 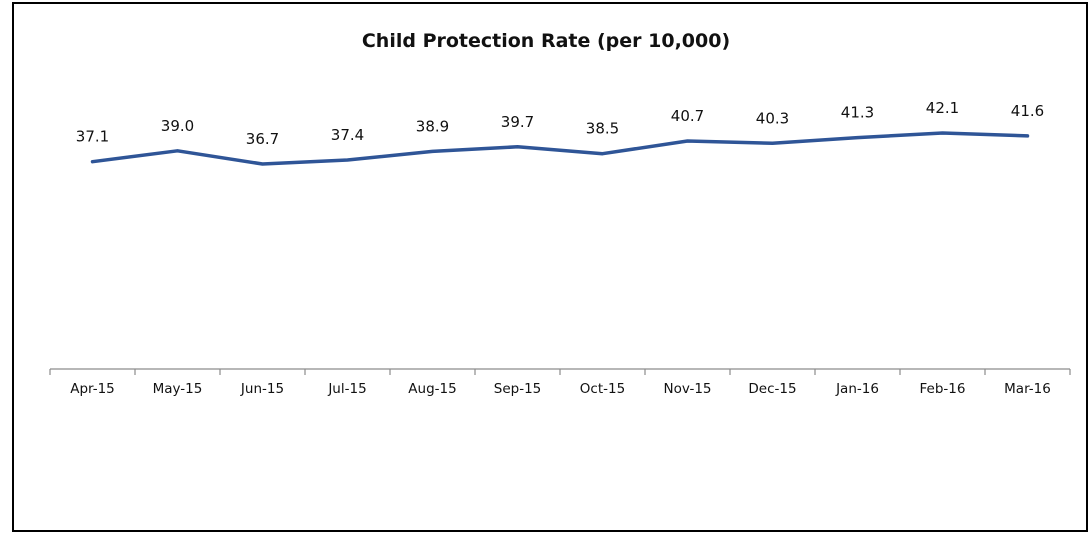 I want to click on x-tick-label: May-15, so click(x=178, y=389).